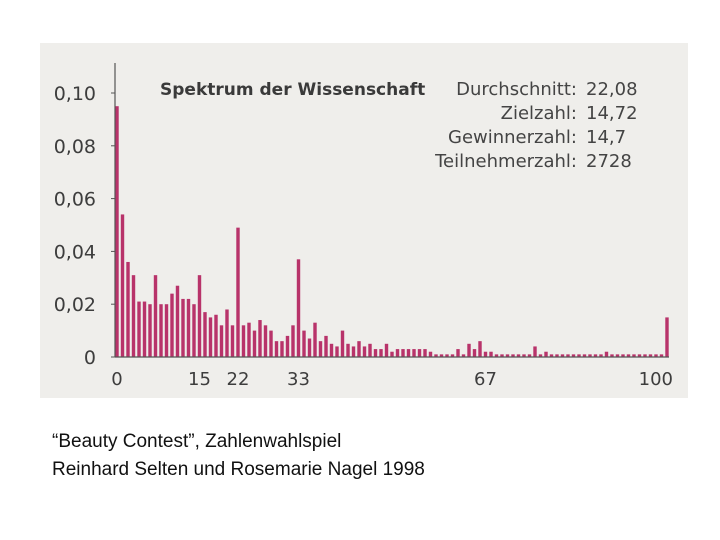 The height and width of the screenshot is (540, 720). I want to click on stat-value: 14,72, so click(612, 113).